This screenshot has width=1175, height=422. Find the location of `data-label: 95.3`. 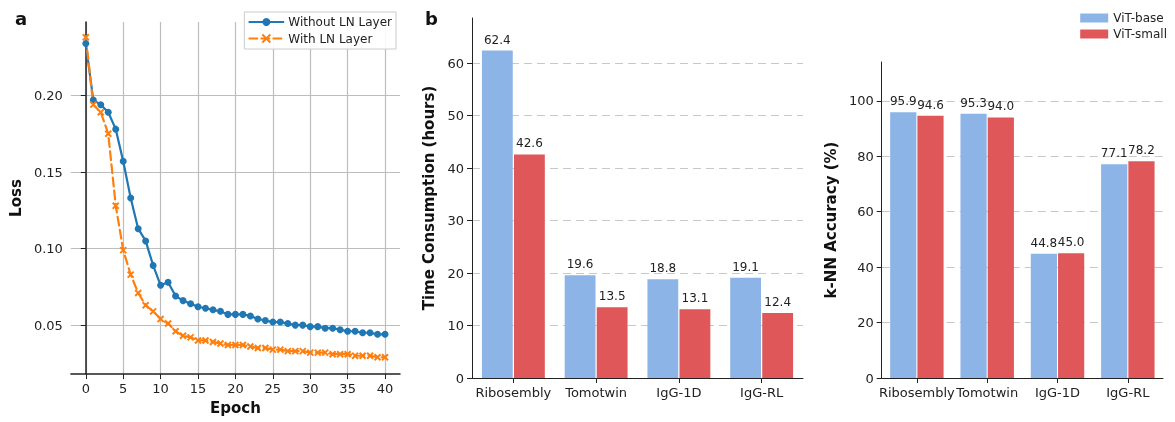

data-label: 95.3 is located at coordinates (973, 102).